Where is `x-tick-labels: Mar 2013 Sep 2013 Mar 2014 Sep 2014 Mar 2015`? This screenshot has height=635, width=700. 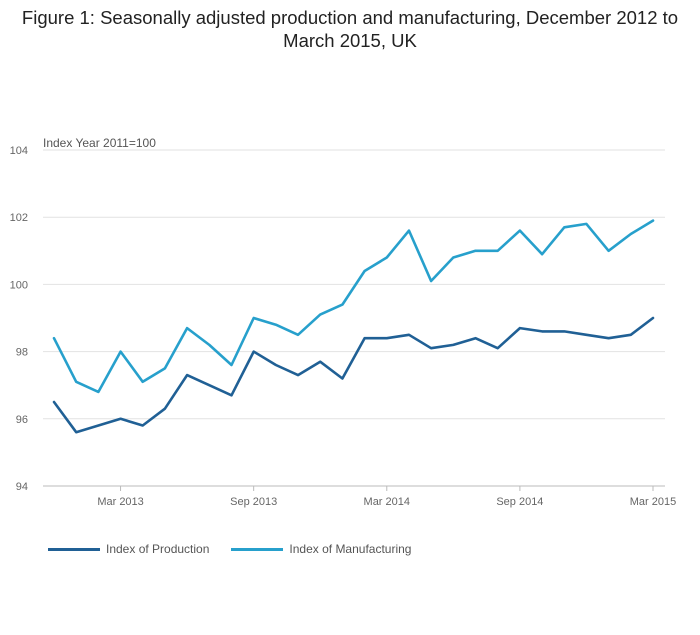
x-tick-labels: Mar 2013 Sep 2013 Mar 2014 Sep 2014 Mar 2015 is located at coordinates (386, 497).